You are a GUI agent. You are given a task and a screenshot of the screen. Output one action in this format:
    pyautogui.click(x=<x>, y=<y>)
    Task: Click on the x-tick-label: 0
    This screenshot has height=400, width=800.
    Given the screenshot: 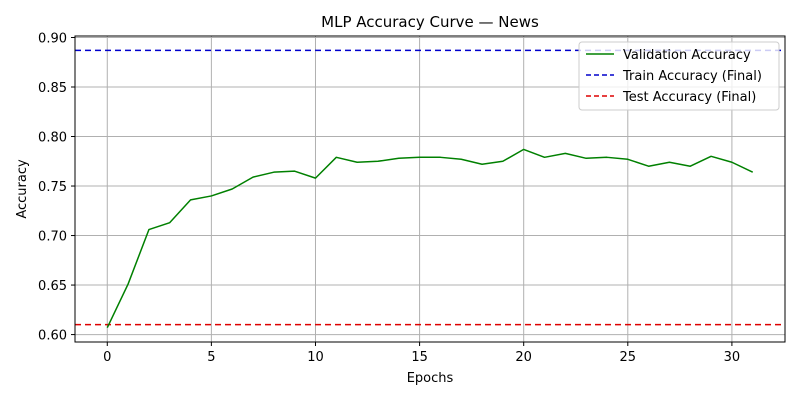 What is the action you would take?
    pyautogui.click(x=107, y=357)
    